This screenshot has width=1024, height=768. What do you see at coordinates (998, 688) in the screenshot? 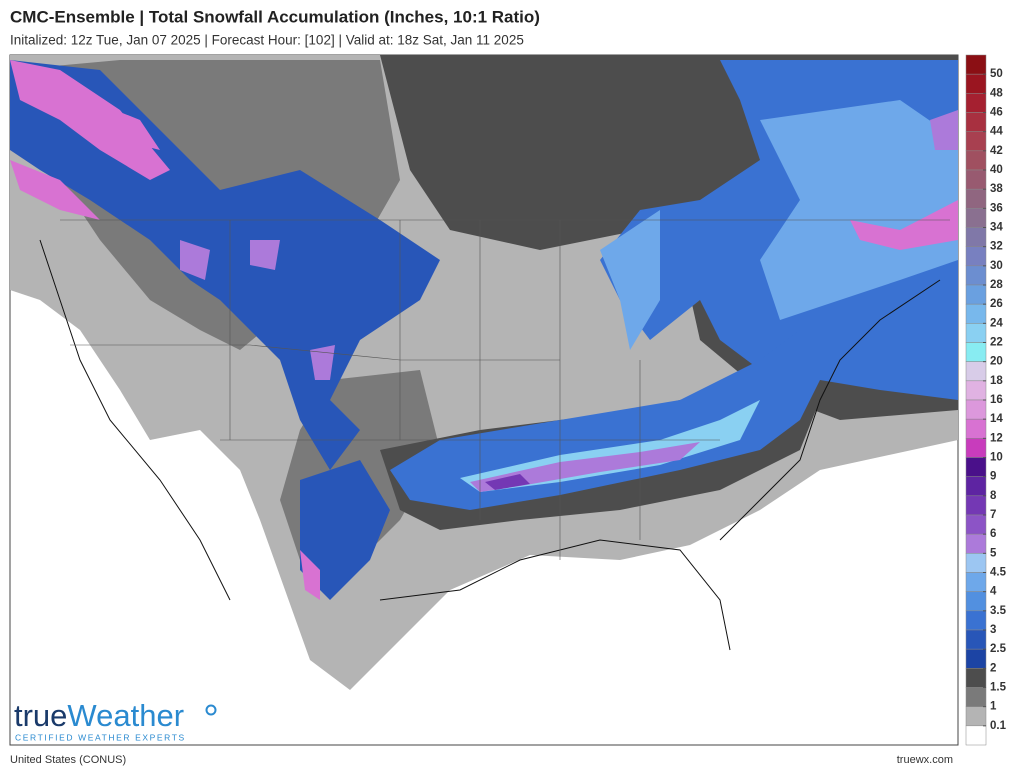
I see `legend-label: 1.5` at bounding box center [998, 688].